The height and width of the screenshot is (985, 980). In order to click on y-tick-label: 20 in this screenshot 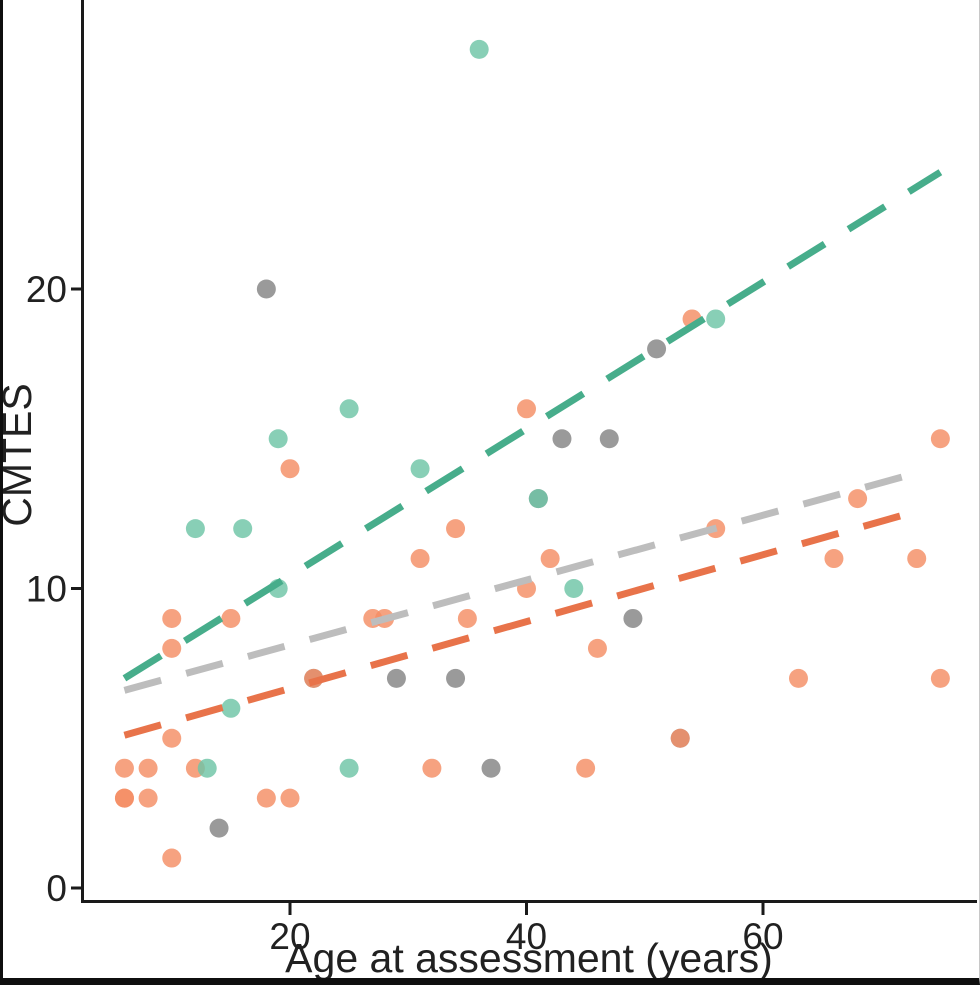, I will do `click(46, 289)`.